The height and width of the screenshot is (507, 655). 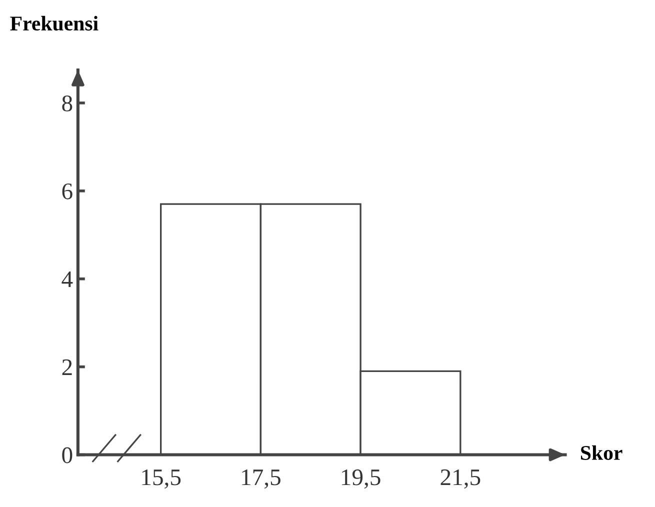 What do you see at coordinates (161, 479) in the screenshot?
I see `x-tick-label: 15,5` at bounding box center [161, 479].